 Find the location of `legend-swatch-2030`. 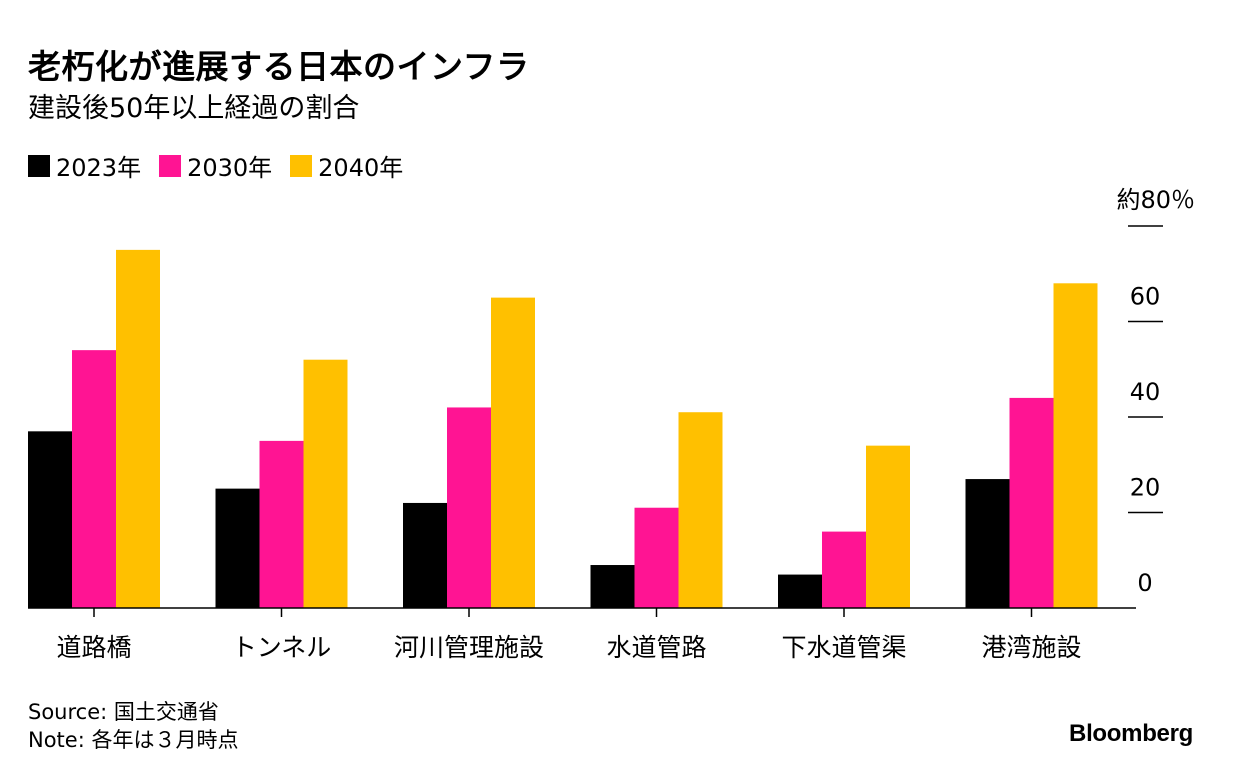

legend-swatch-2030 is located at coordinates (170, 165).